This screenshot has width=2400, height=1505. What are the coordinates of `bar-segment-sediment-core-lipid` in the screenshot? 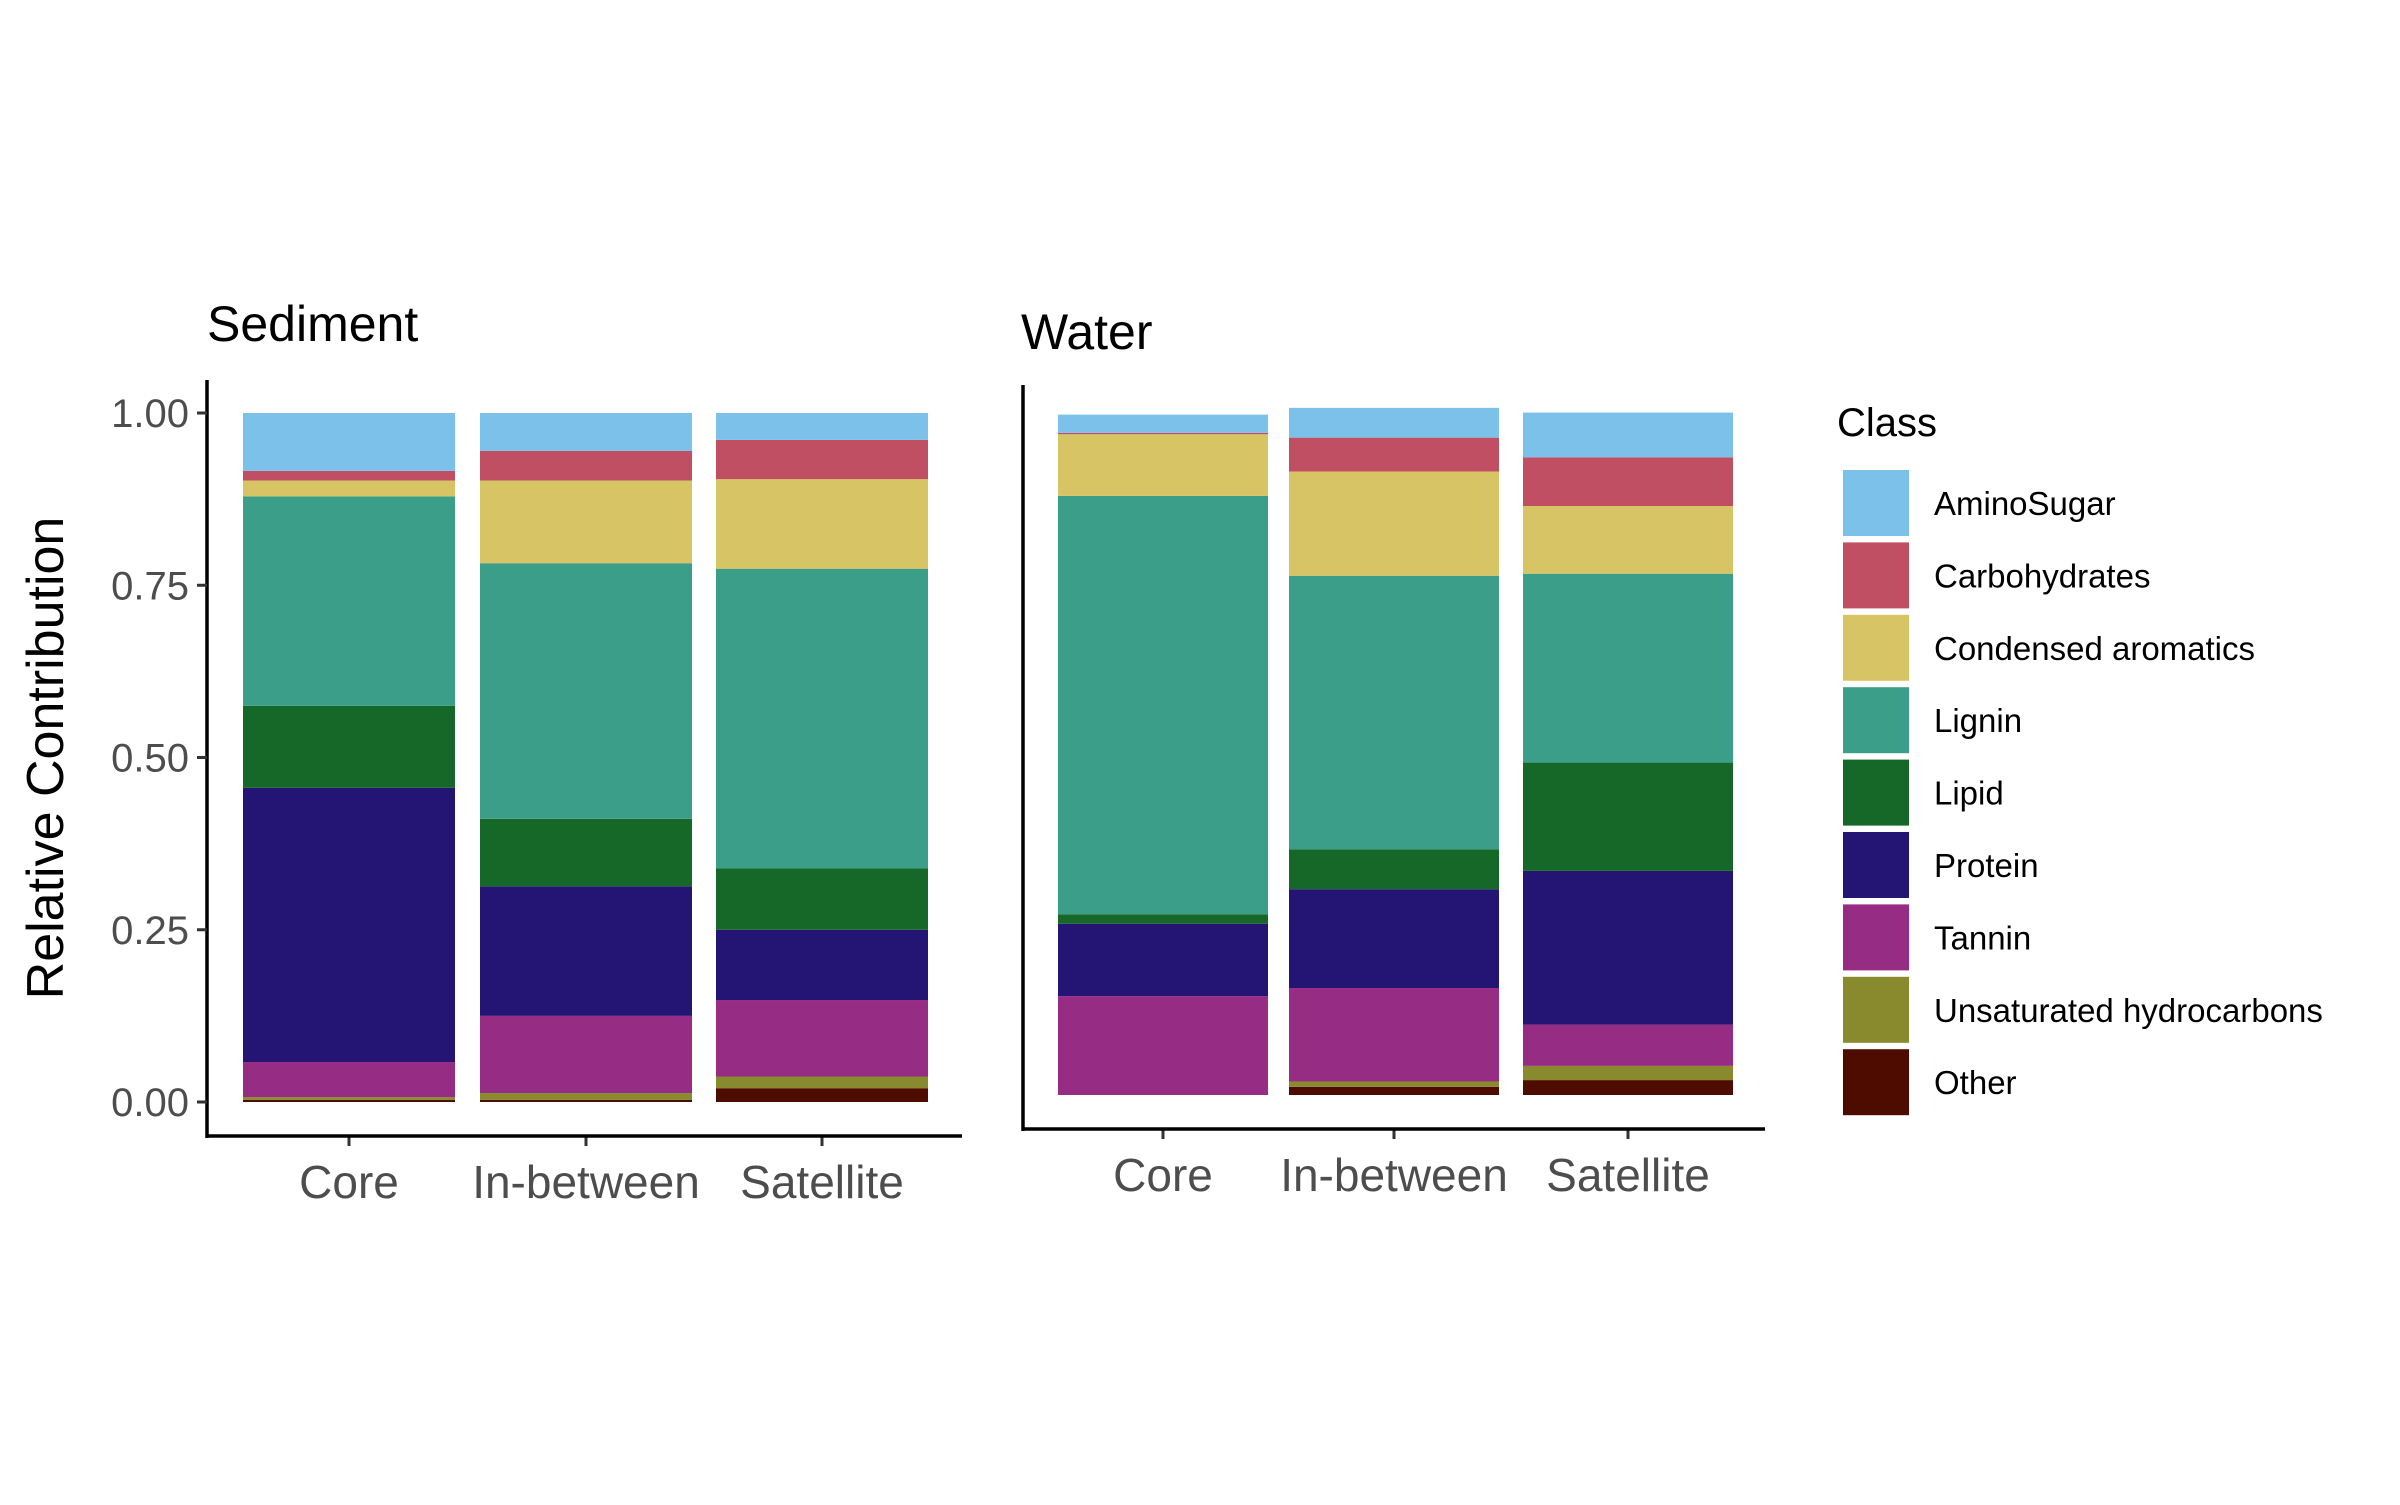 It's located at (349, 746).